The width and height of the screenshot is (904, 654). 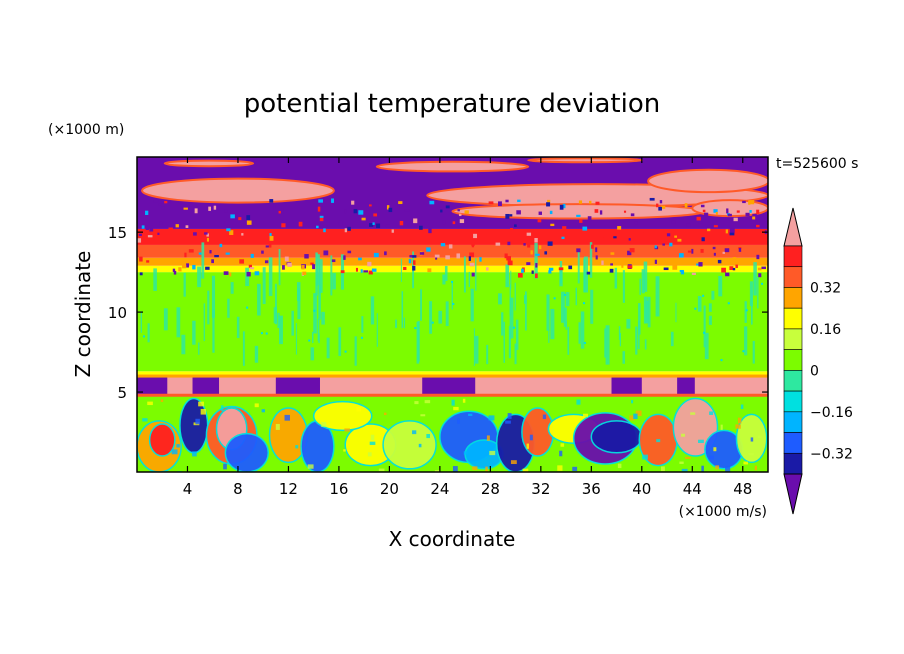 What do you see at coordinates (439, 489) in the screenshot?
I see `x-tick-label: 24` at bounding box center [439, 489].